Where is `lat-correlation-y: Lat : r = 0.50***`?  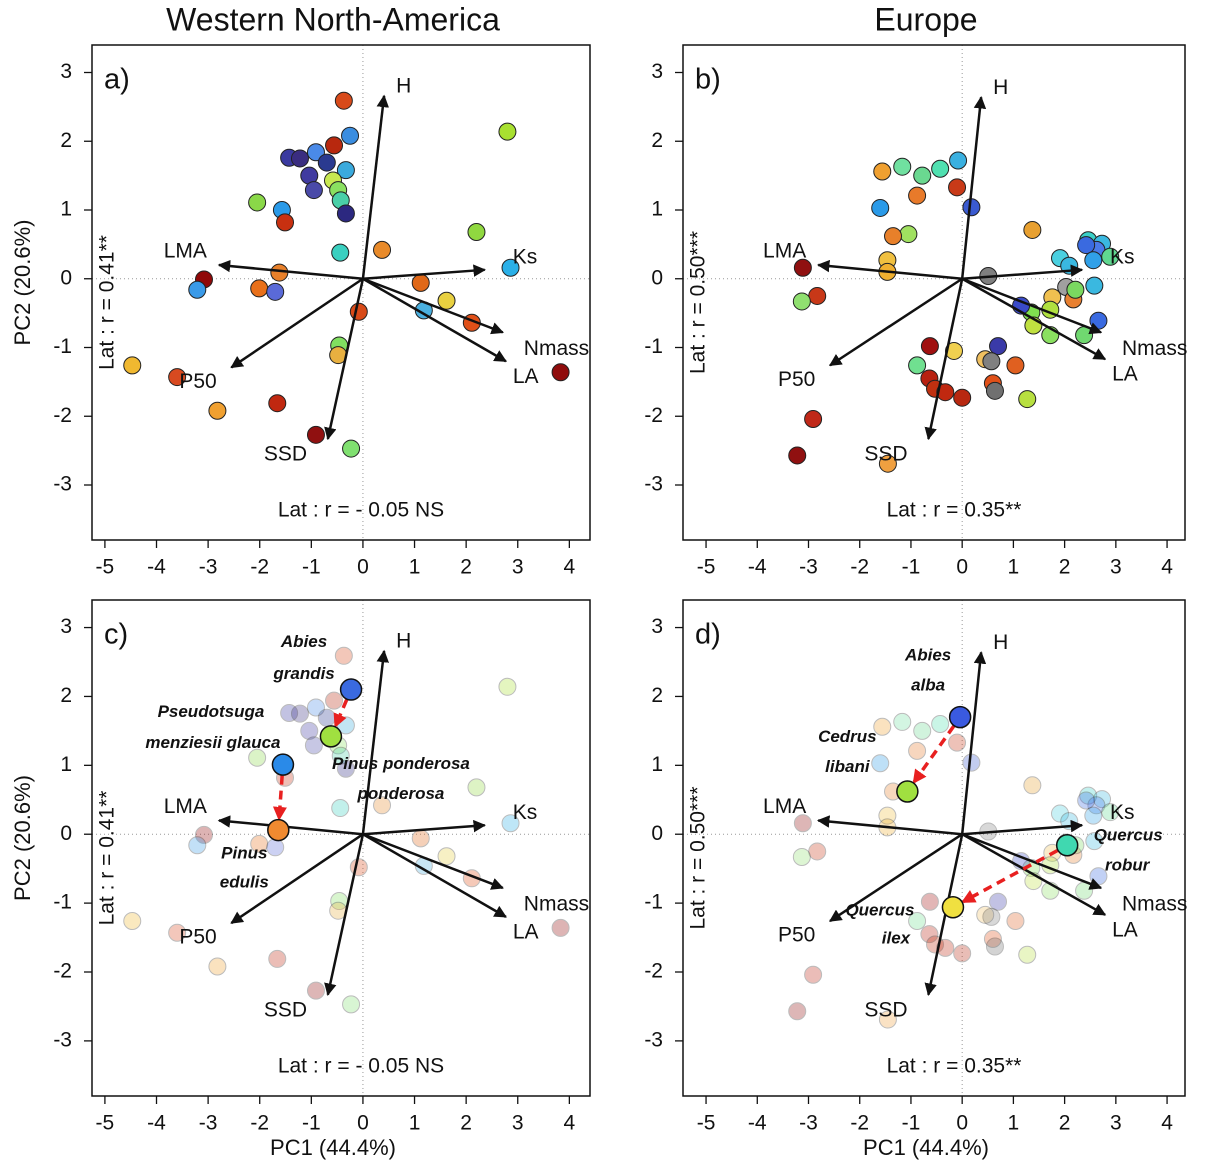 lat-correlation-y: Lat : r = 0.50*** is located at coordinates (698, 857).